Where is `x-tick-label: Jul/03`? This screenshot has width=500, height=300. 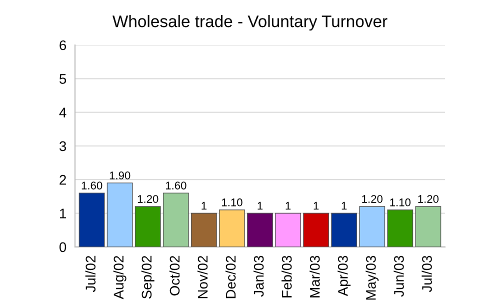
x-tick-label: Jul/03 is located at coordinates (427, 274).